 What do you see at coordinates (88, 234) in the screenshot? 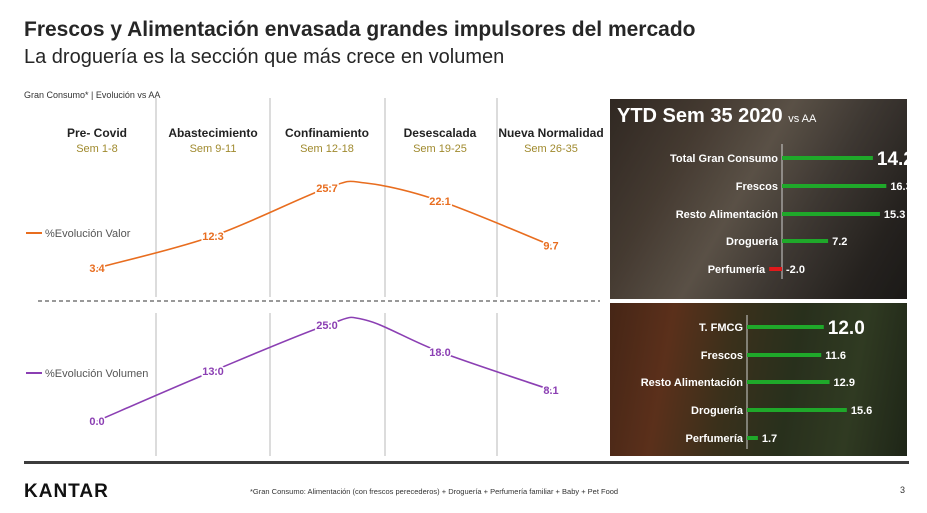
I see `legend-label-valor: %Evolución Valor` at bounding box center [88, 234].